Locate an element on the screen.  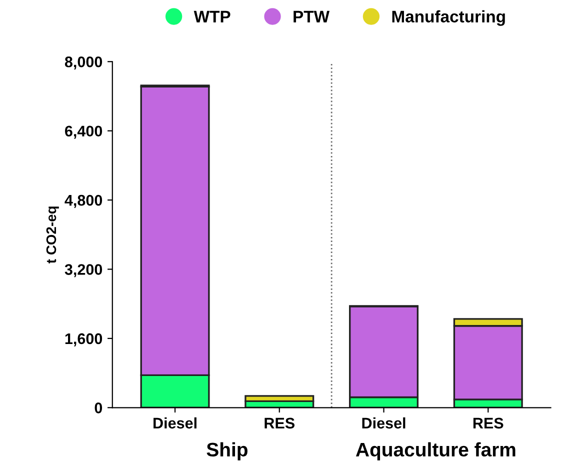
text: Aquaculture farm is located at coordinates (436, 451).